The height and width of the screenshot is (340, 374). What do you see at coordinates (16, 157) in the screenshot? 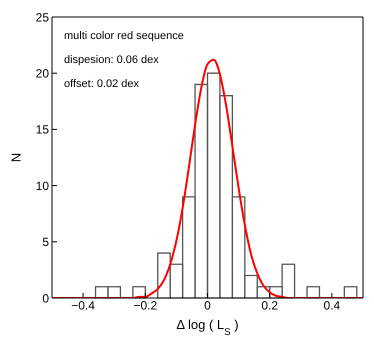
I see `y-axis-title: N` at bounding box center [16, 157].